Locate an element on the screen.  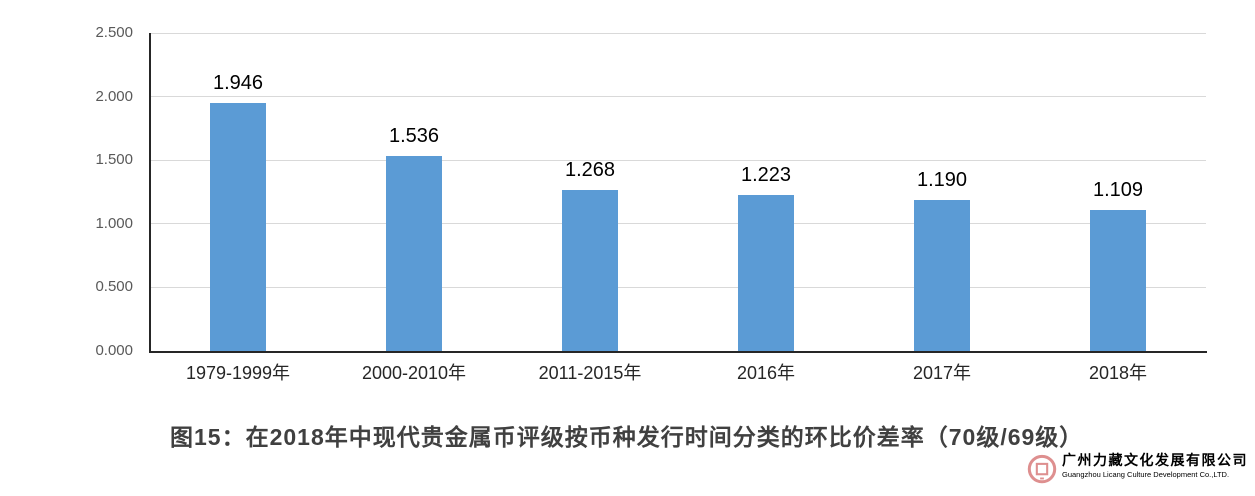
y-tick-label: 1.000 is located at coordinates (114, 223).